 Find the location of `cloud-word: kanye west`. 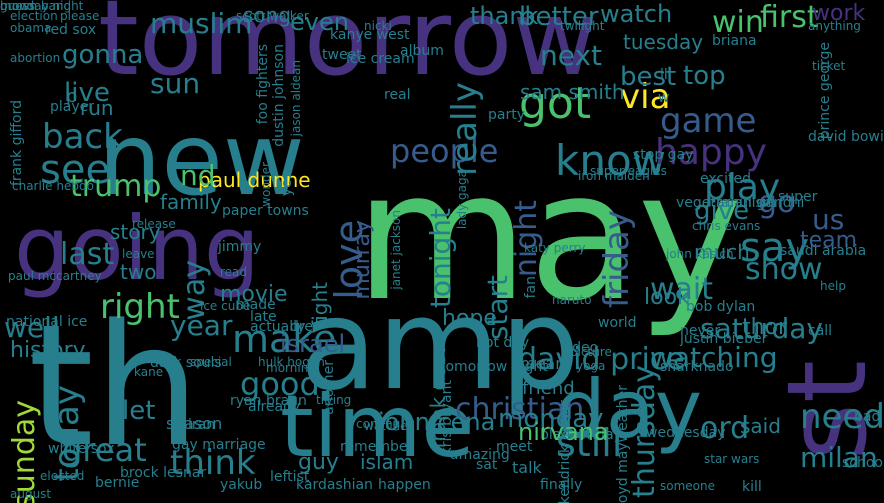

cloud-word: kanye west is located at coordinates (370, 35).